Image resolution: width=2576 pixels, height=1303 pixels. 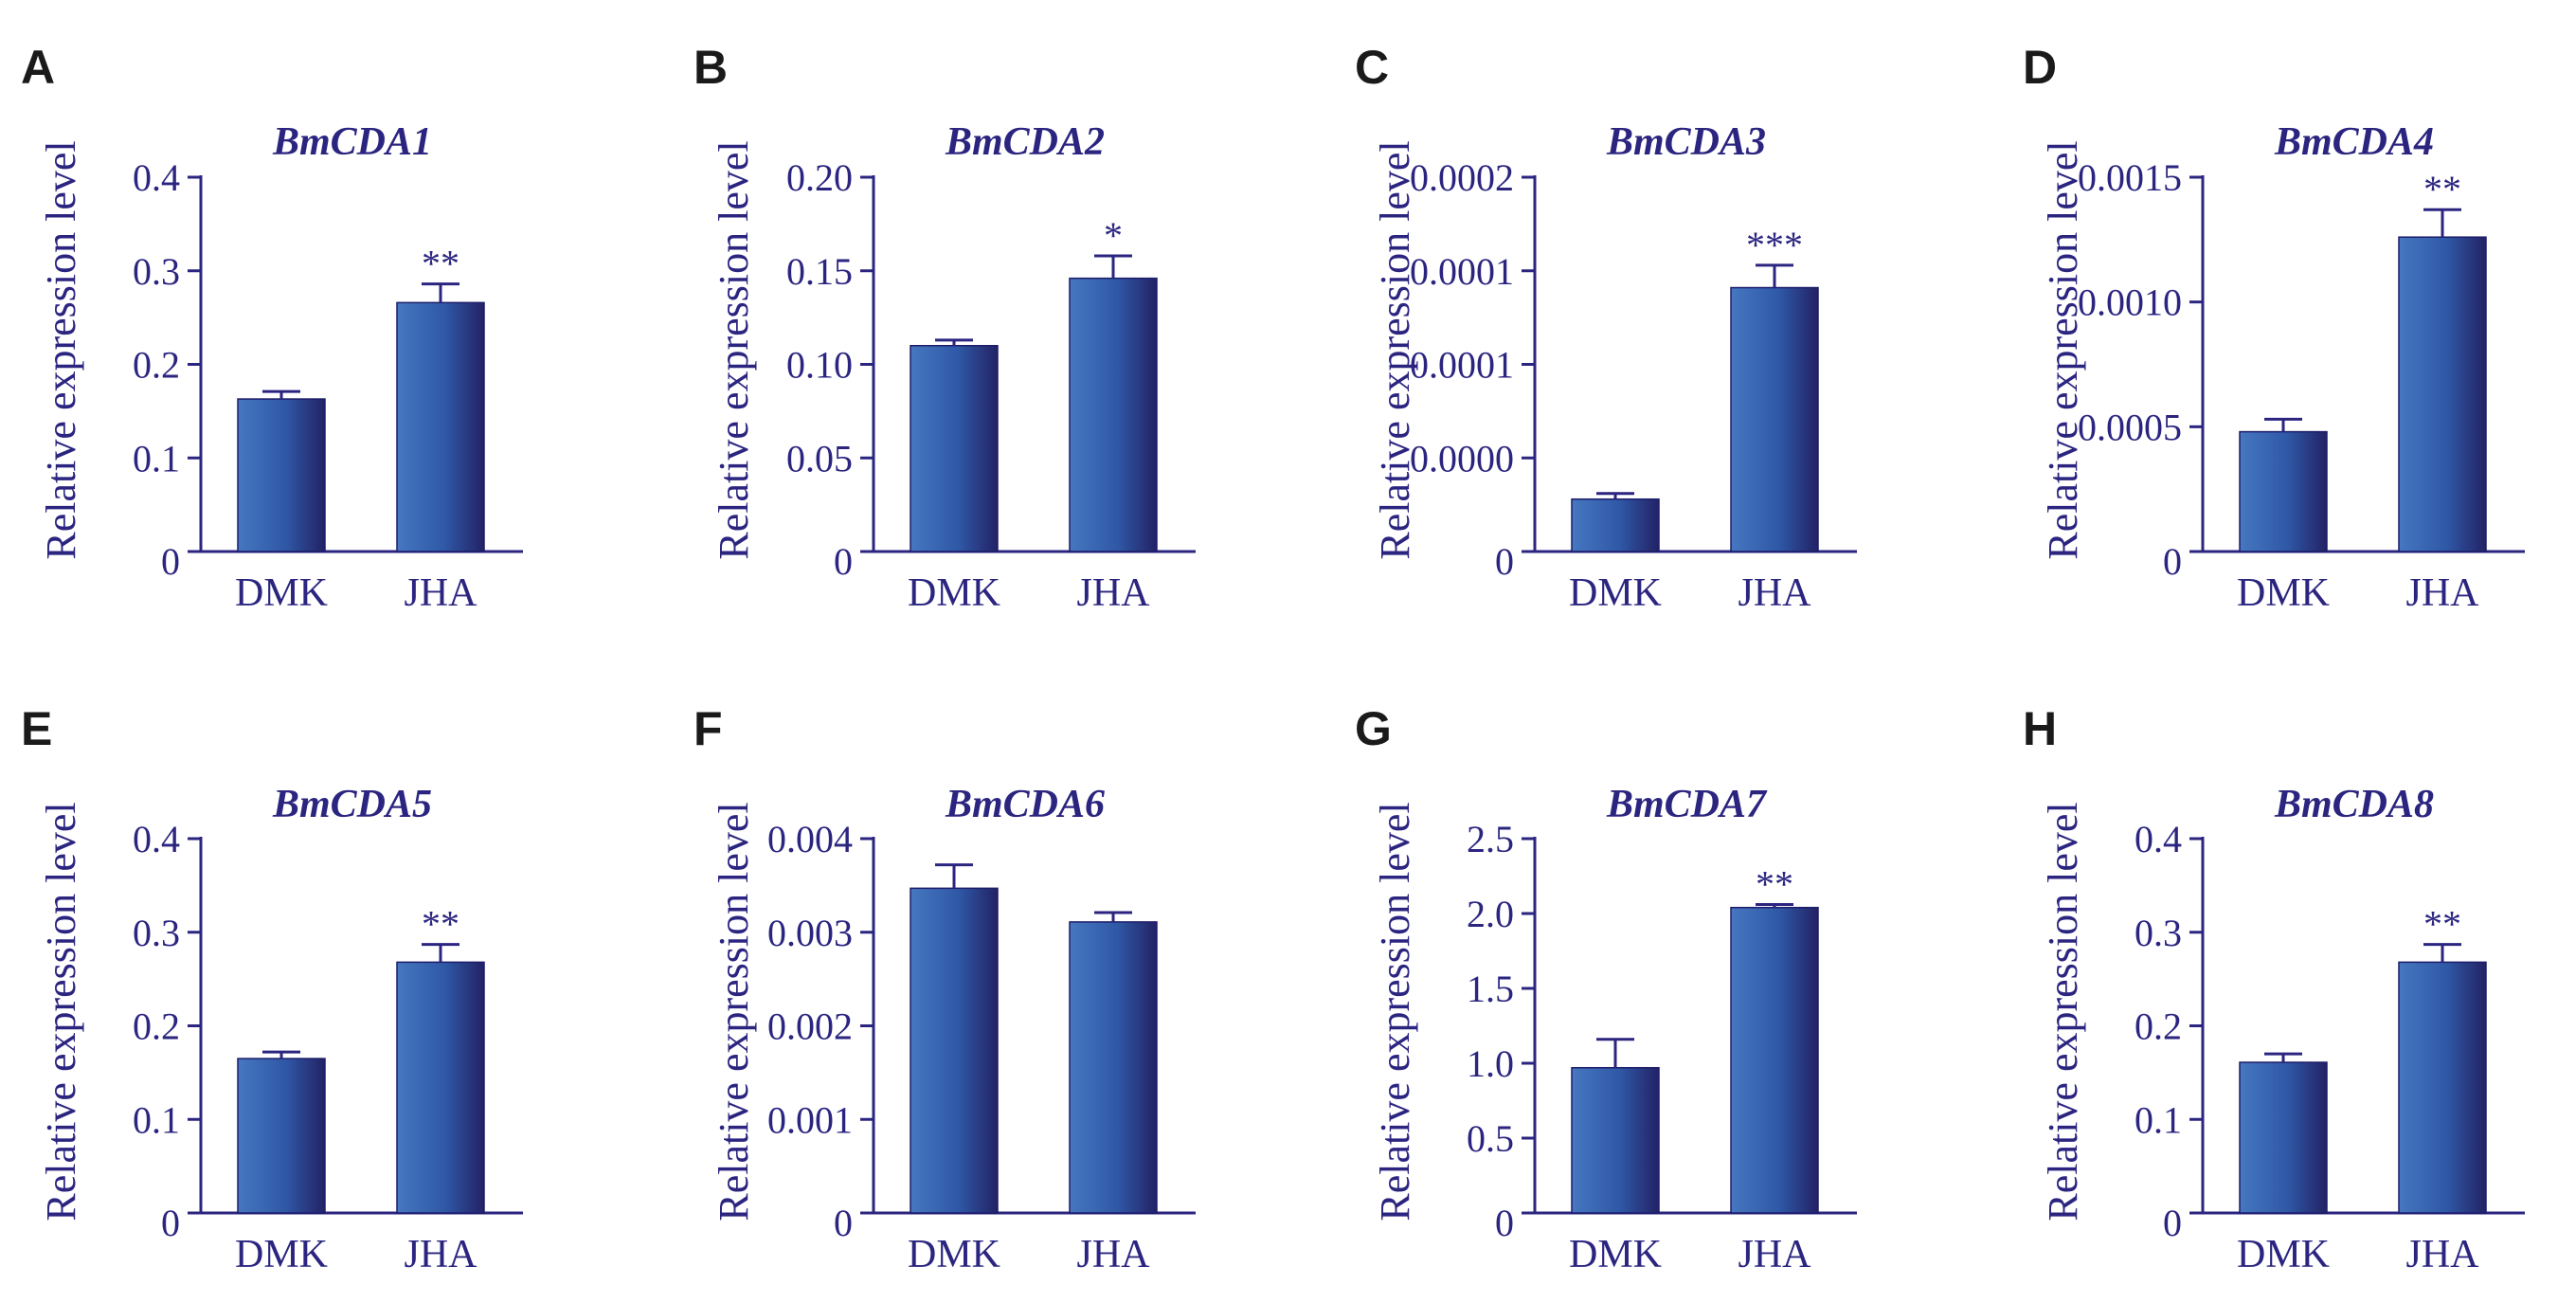 What do you see at coordinates (2172, 1223) in the screenshot?
I see `y-tick-label-h: 0` at bounding box center [2172, 1223].